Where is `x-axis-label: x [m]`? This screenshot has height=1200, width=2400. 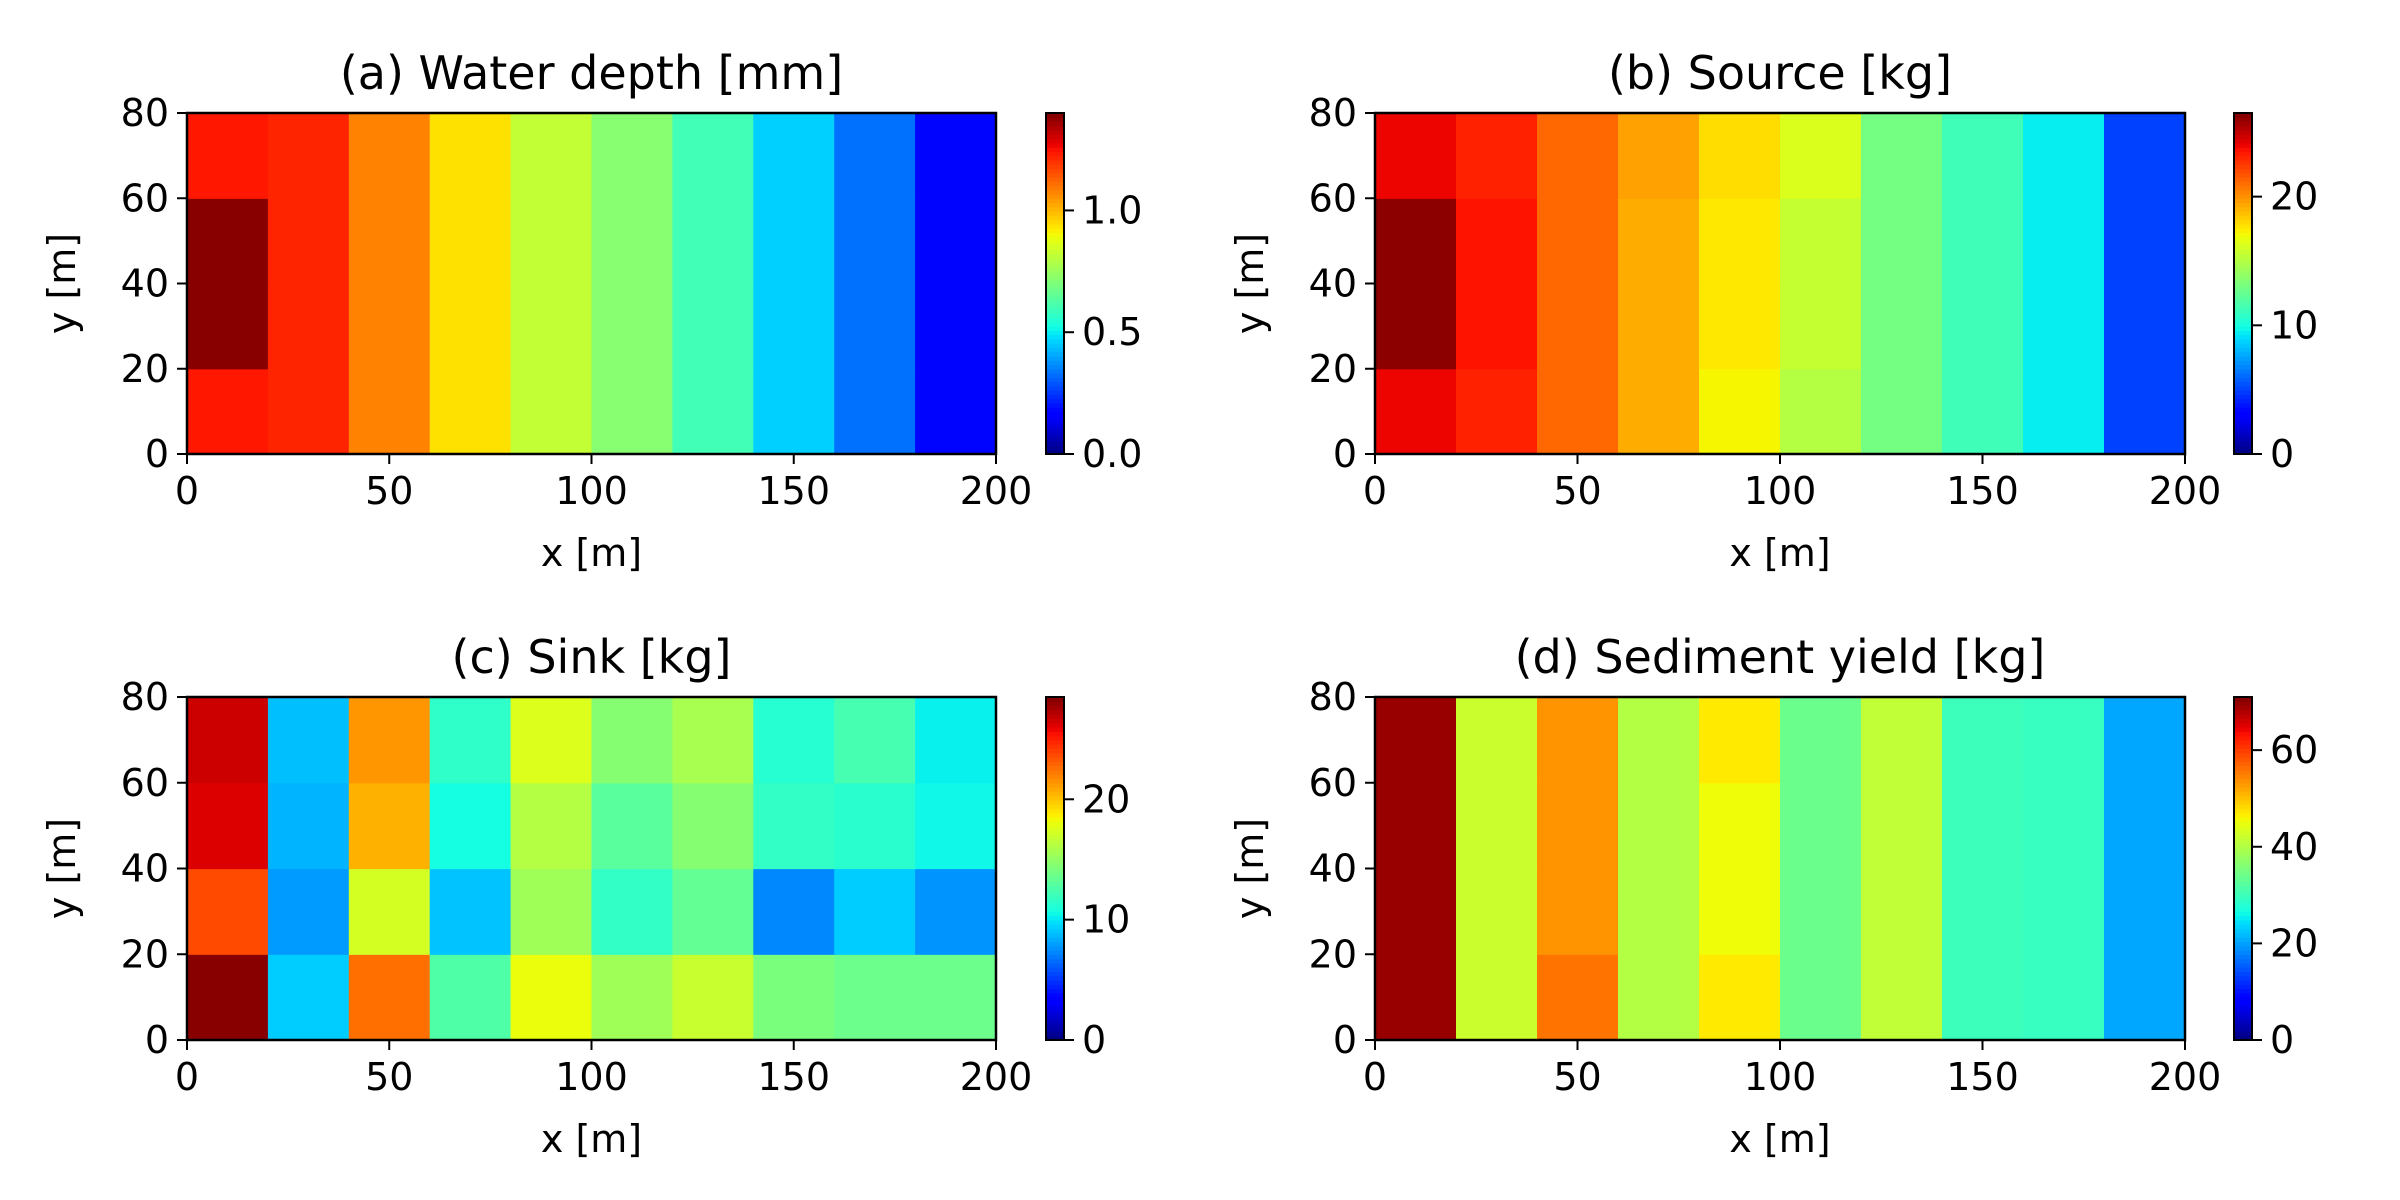
x-axis-label: x [m] is located at coordinates (591, 1139).